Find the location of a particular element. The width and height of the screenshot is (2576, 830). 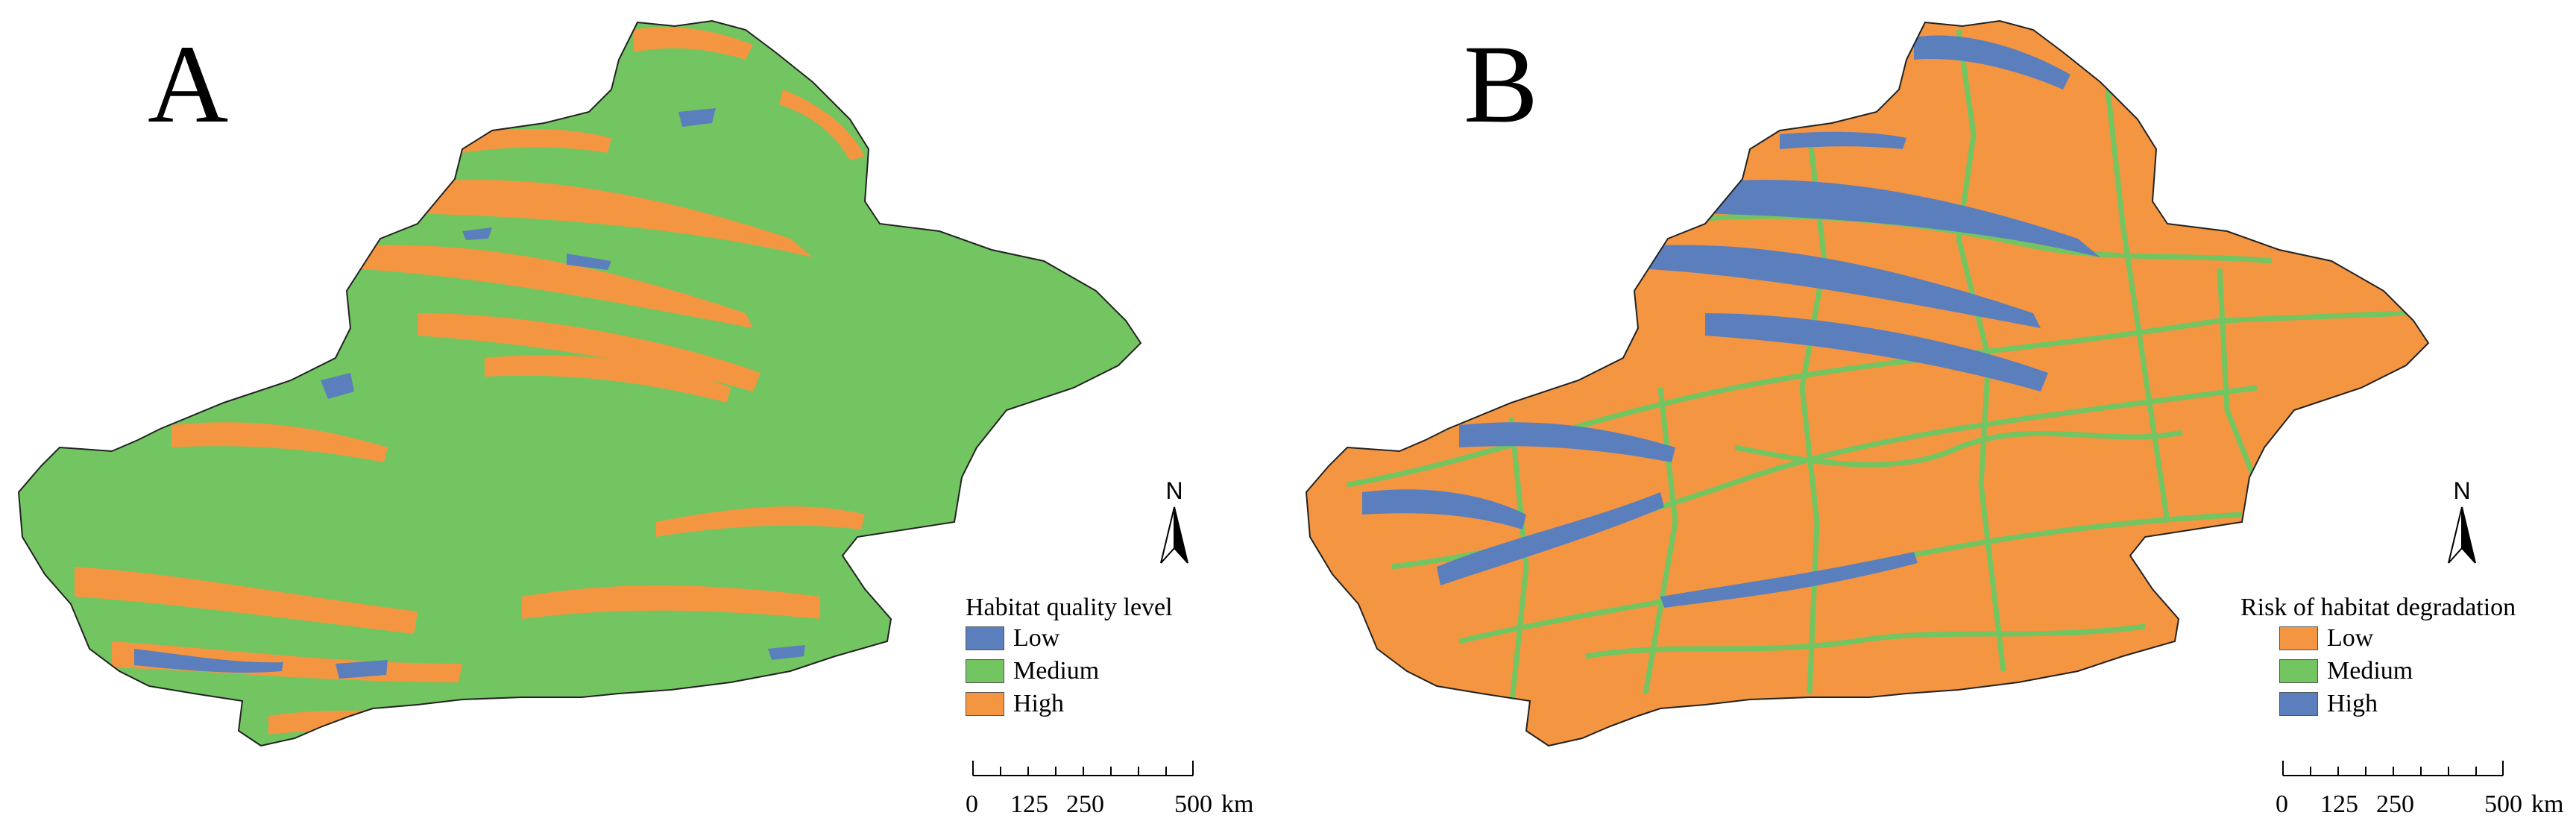

panel-label: B is located at coordinates (1501, 84).